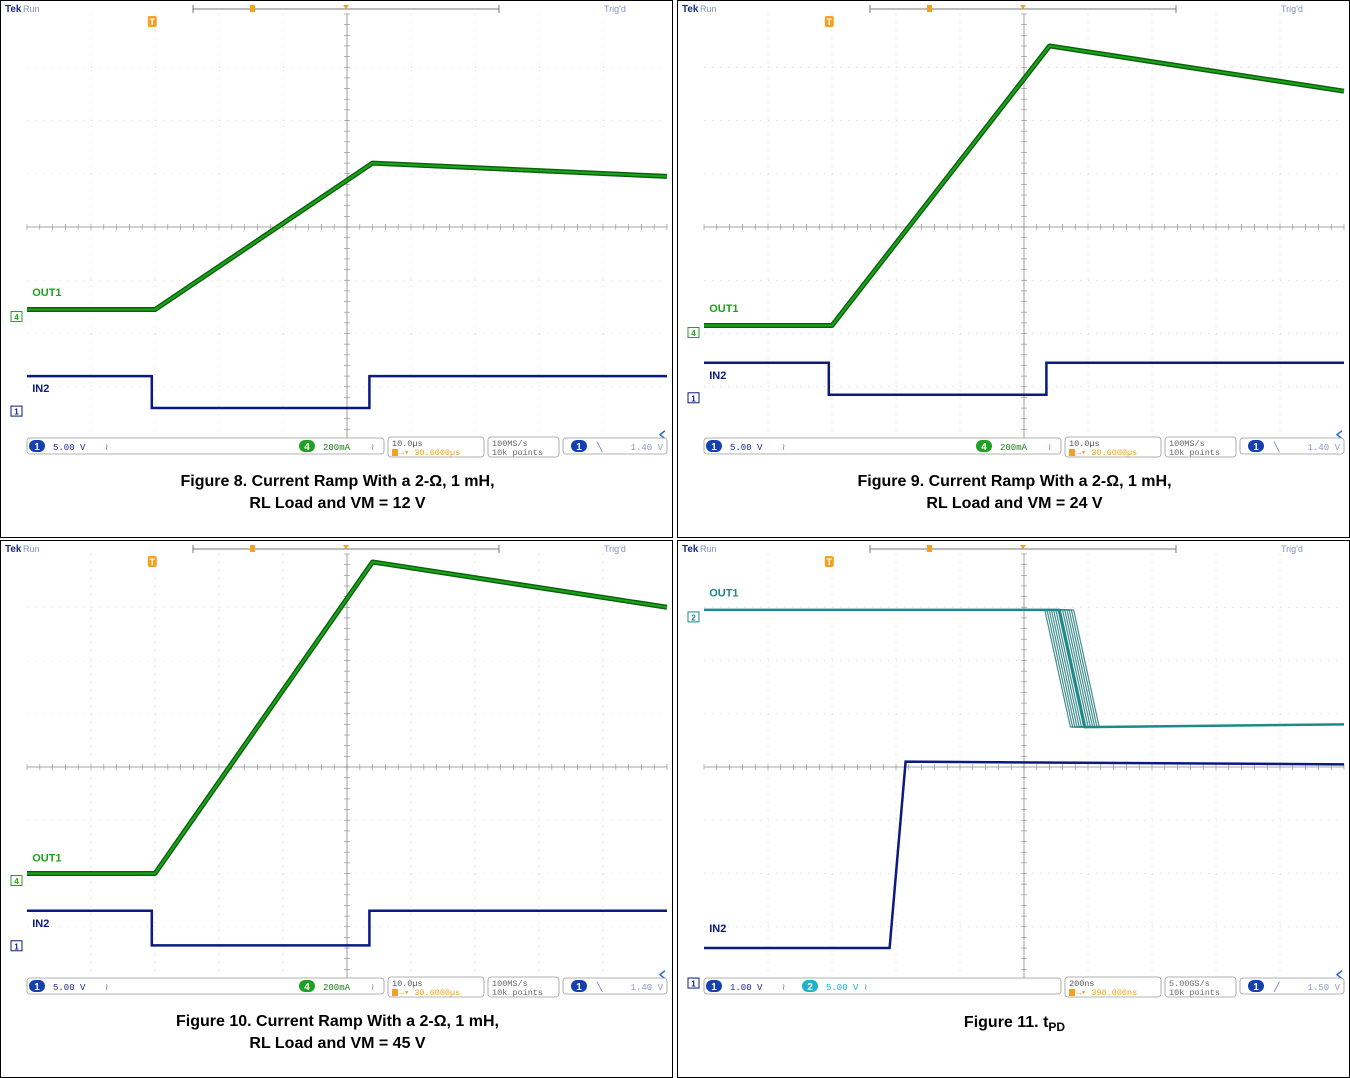  I want to click on ch2-scale: 5.00 V, so click(842, 988).